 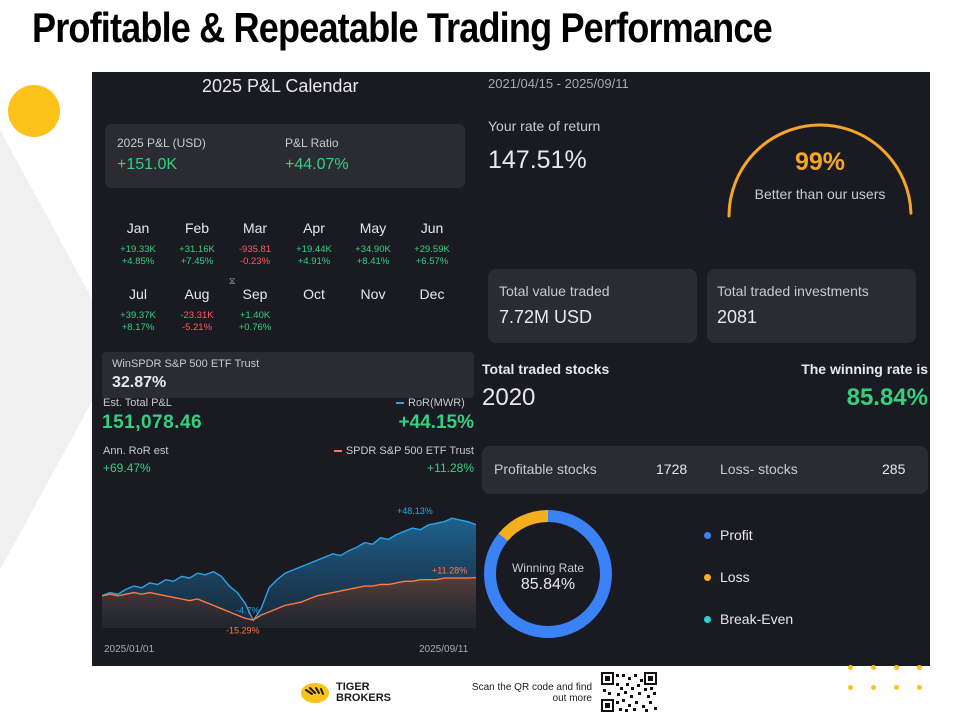 I want to click on month-cell-jun: Jun +29.59K +6.57%, so click(x=432, y=244).